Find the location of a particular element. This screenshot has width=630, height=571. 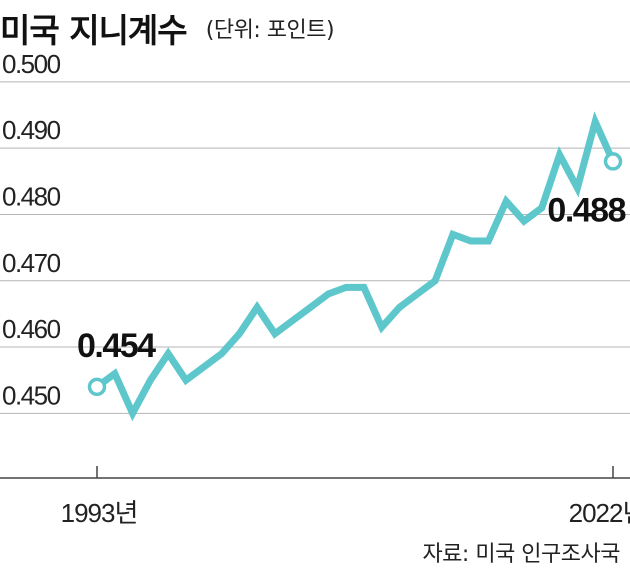

title-row: 미국 지니계수 (단위: 포인트) is located at coordinates (167, 27).